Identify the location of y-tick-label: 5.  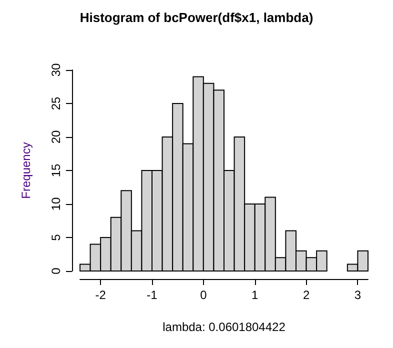
(56, 237).